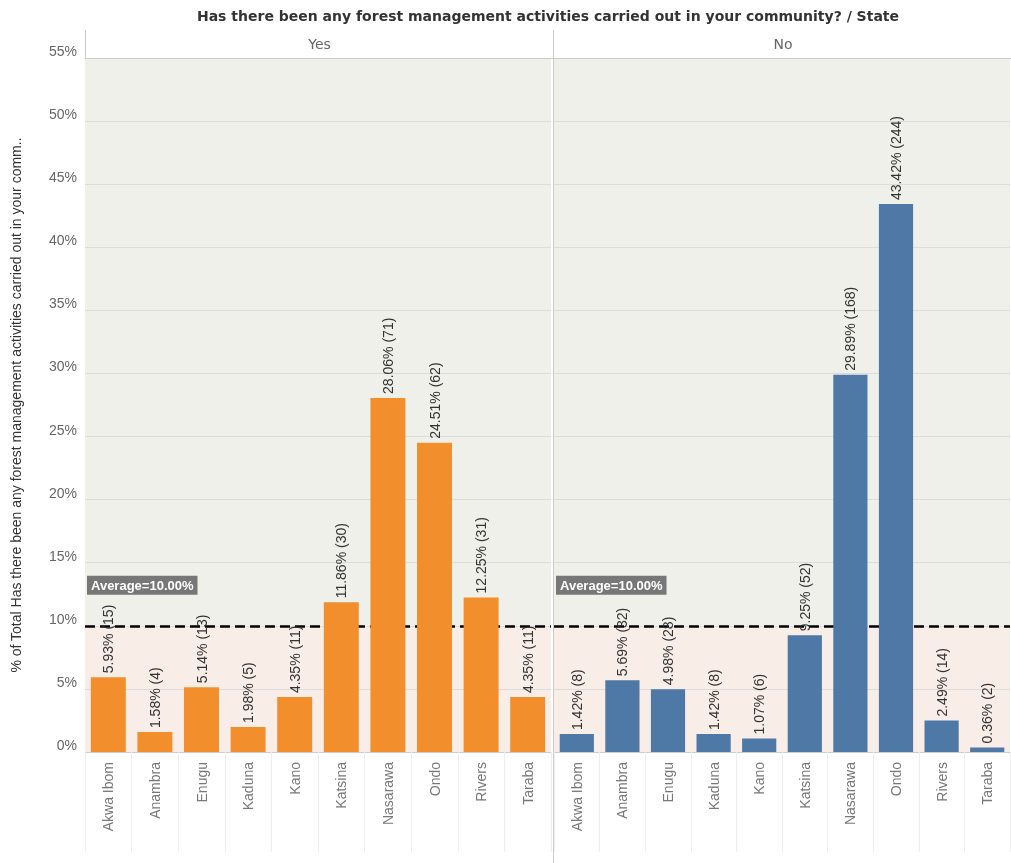  Describe the element at coordinates (782, 44) in the screenshot. I see `chart-subtitle: No` at that location.